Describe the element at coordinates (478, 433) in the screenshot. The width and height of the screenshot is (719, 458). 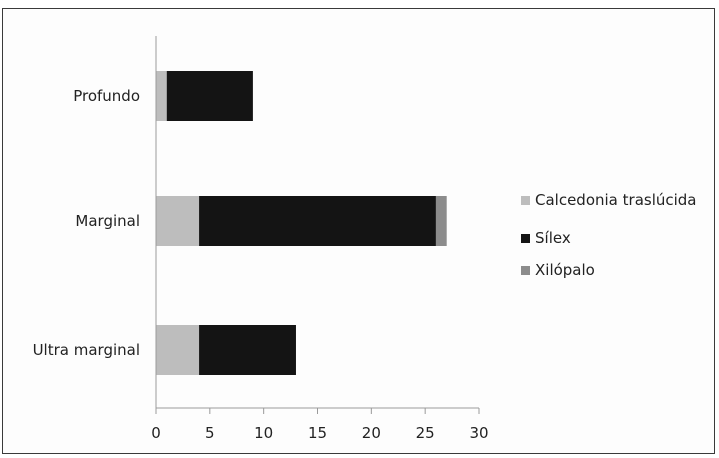
I see `x-tick-label: 30` at that location.